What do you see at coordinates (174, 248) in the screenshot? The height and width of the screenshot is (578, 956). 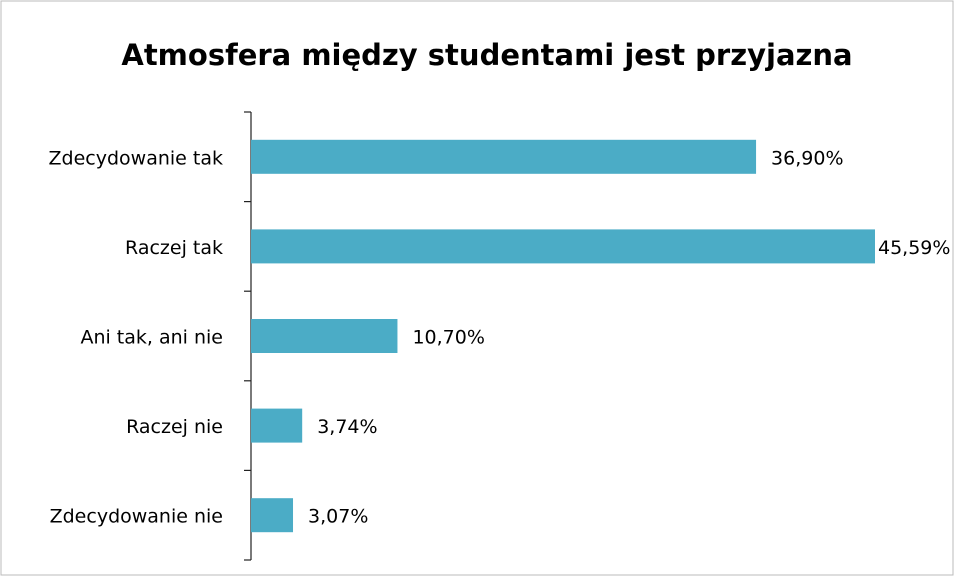 I see `category-label: Raczej tak` at bounding box center [174, 248].